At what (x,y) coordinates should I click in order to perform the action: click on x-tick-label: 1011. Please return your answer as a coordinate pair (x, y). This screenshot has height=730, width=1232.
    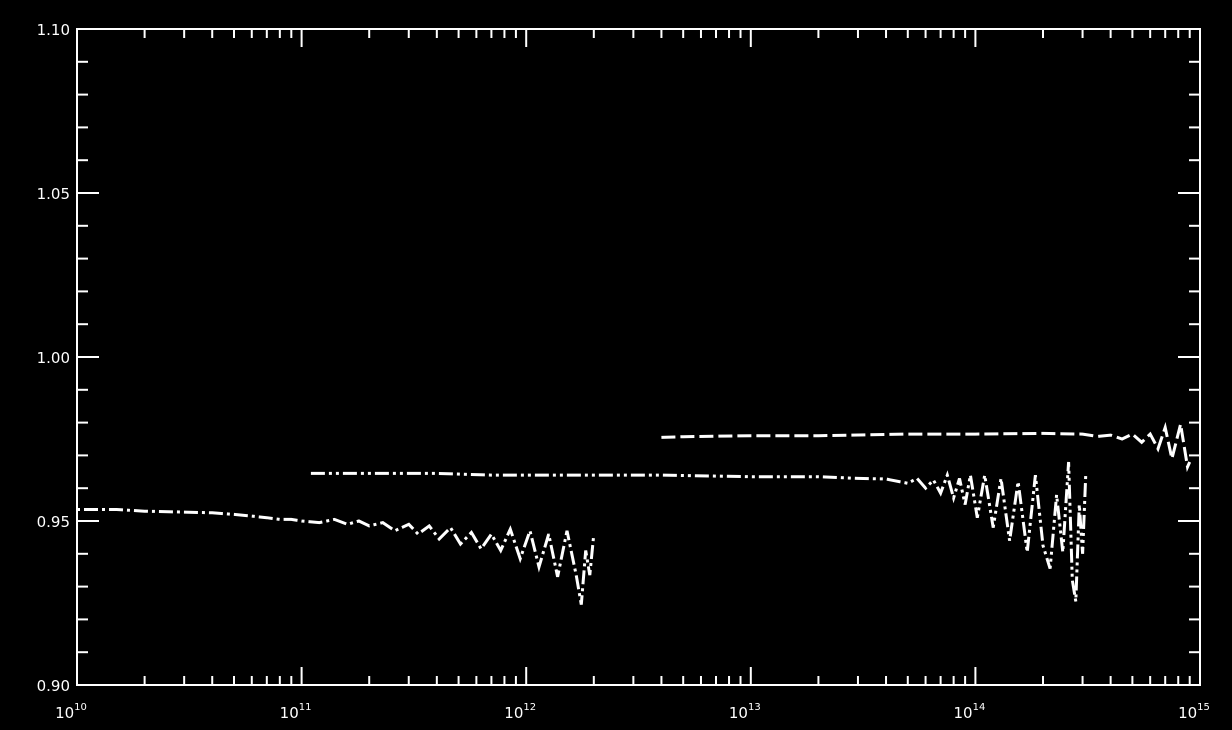
    Looking at the image, I should click on (296, 712).